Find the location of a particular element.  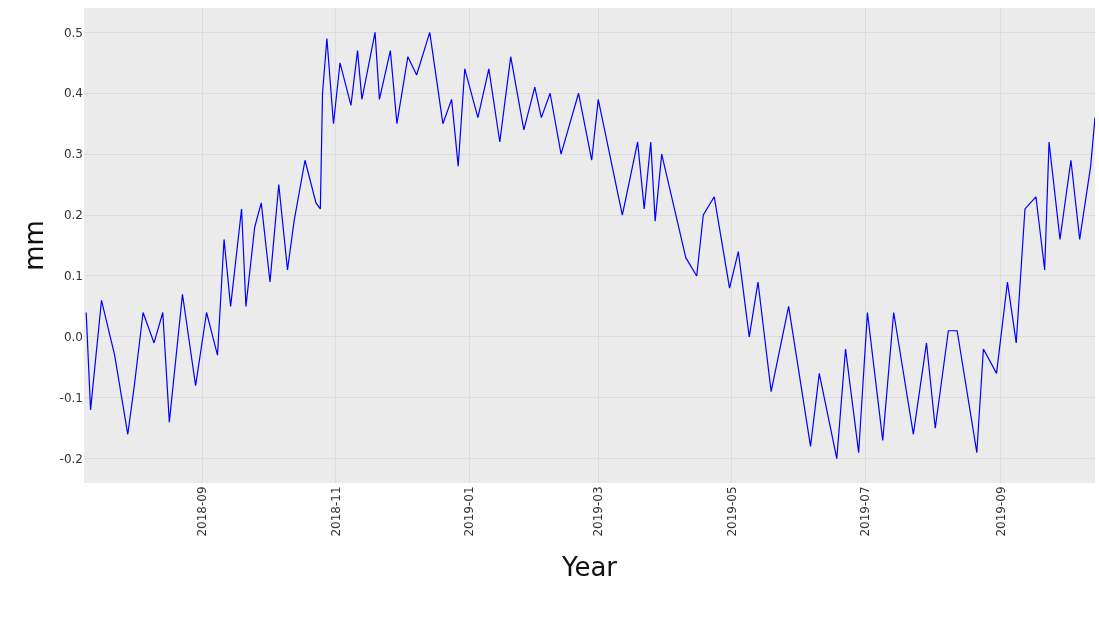

x-axis-title: Year is located at coordinates (589, 567).